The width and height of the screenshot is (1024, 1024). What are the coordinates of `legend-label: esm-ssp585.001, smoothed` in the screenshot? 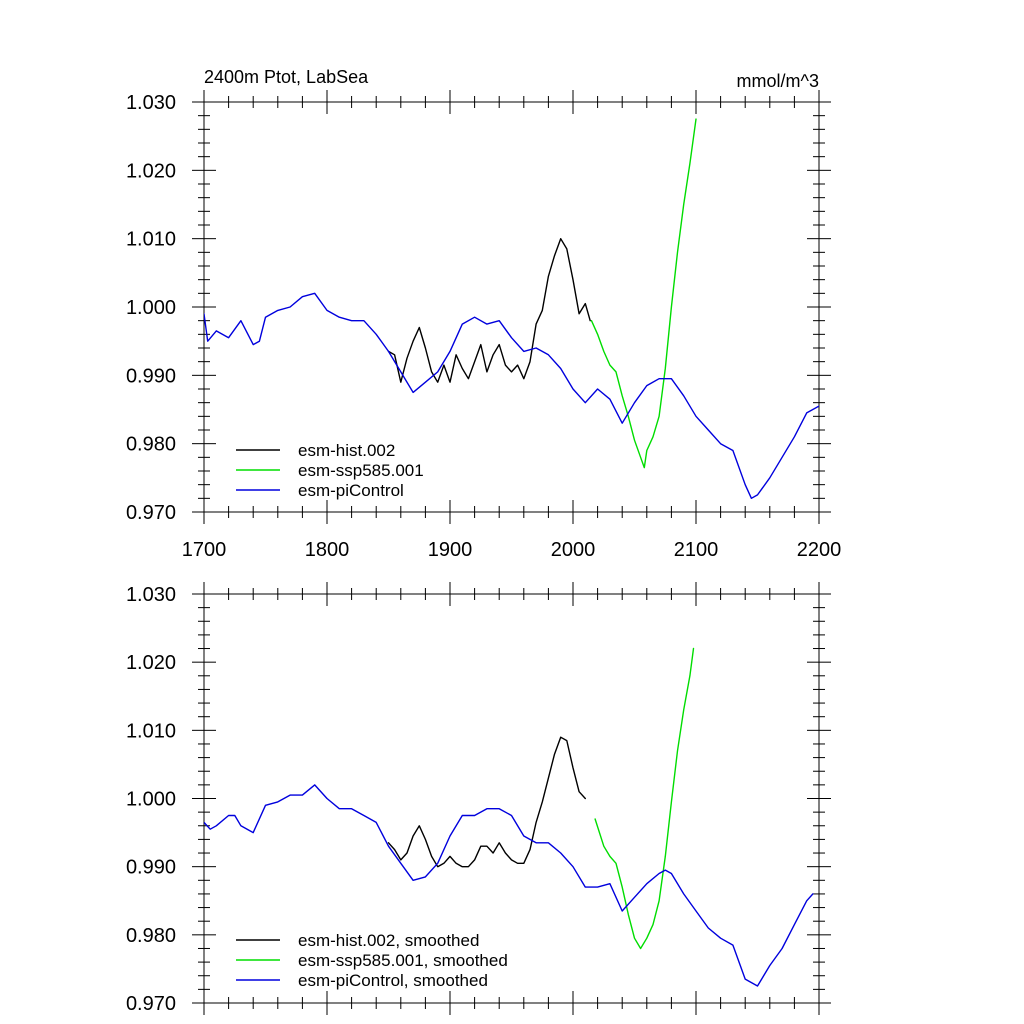 It's located at (403, 960).